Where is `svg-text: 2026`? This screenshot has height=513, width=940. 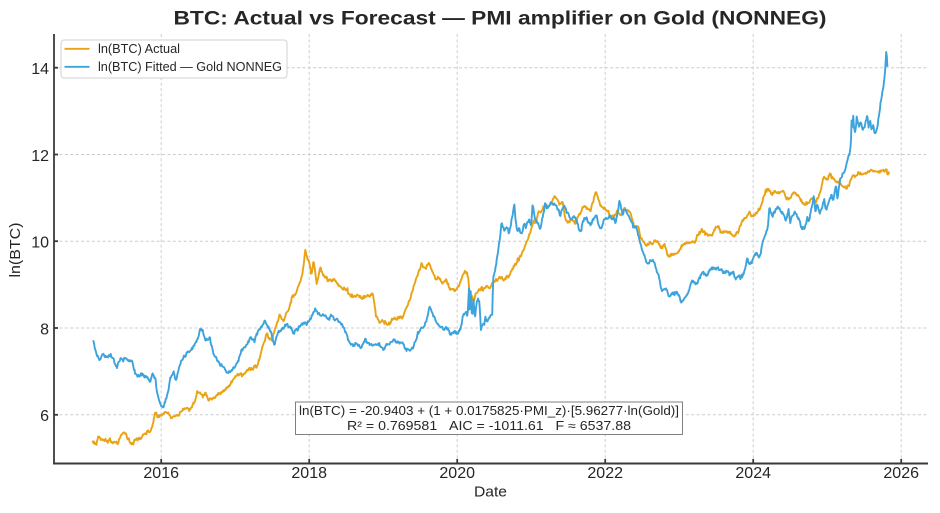 svg-text: 2026 is located at coordinates (901, 473).